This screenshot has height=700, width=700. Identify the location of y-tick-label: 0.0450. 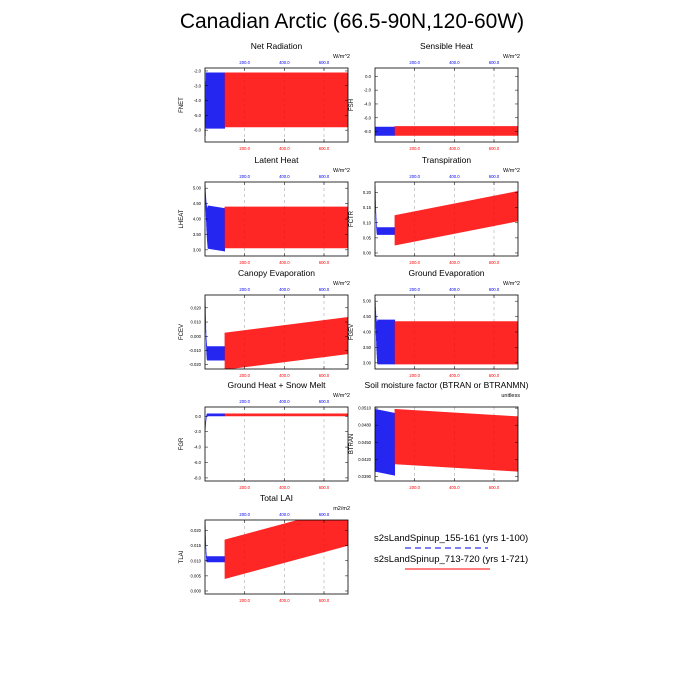
(364, 442).